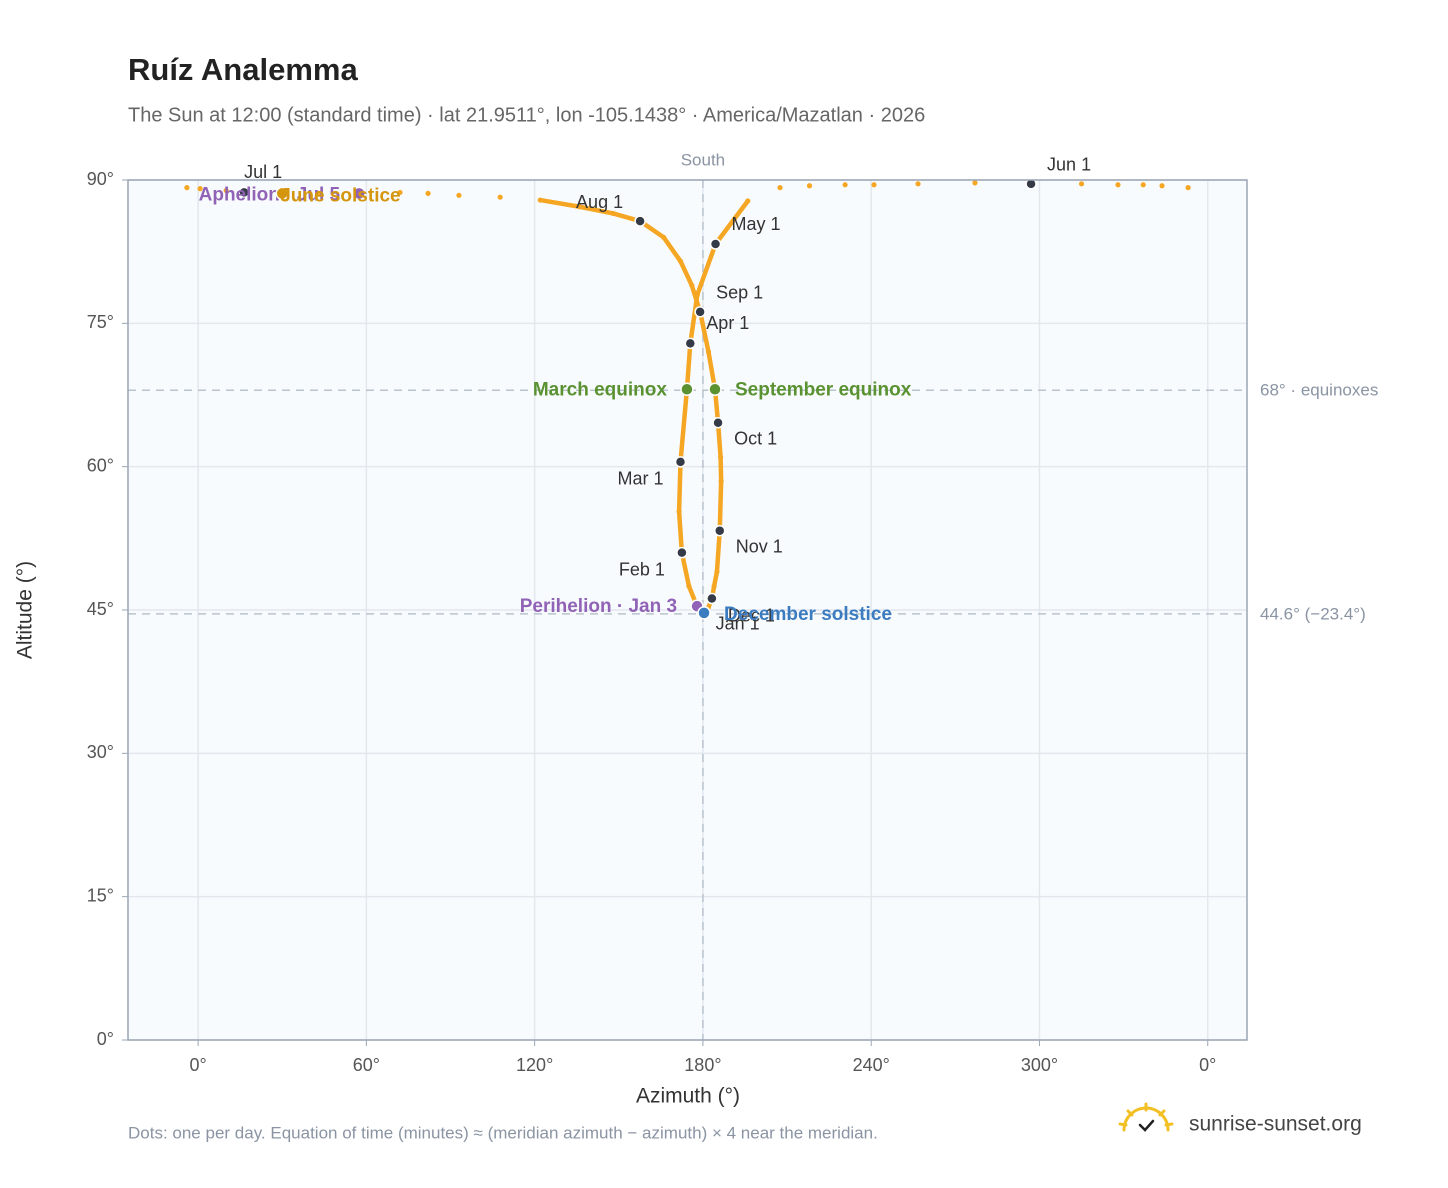 This screenshot has width=1448, height=1188. What do you see at coordinates (738, 624) in the screenshot?
I see `month-label: Jan 1` at bounding box center [738, 624].